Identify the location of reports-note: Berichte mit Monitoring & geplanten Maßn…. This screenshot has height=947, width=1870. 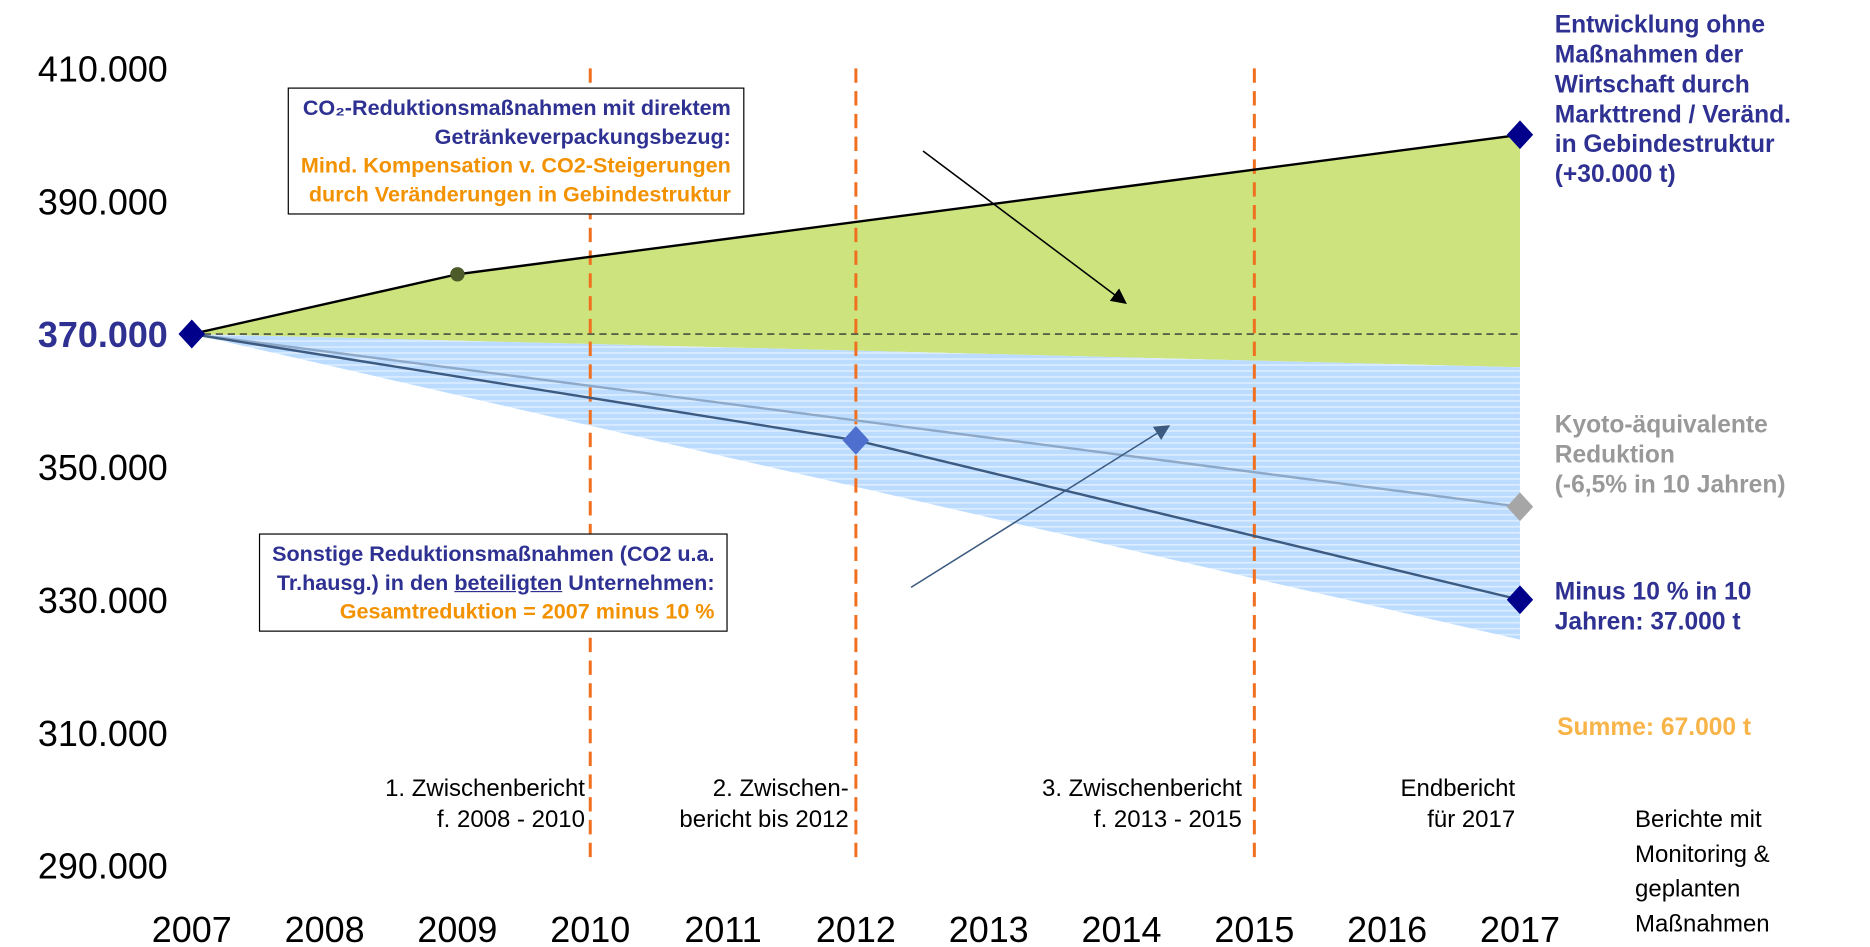
(1702, 872).